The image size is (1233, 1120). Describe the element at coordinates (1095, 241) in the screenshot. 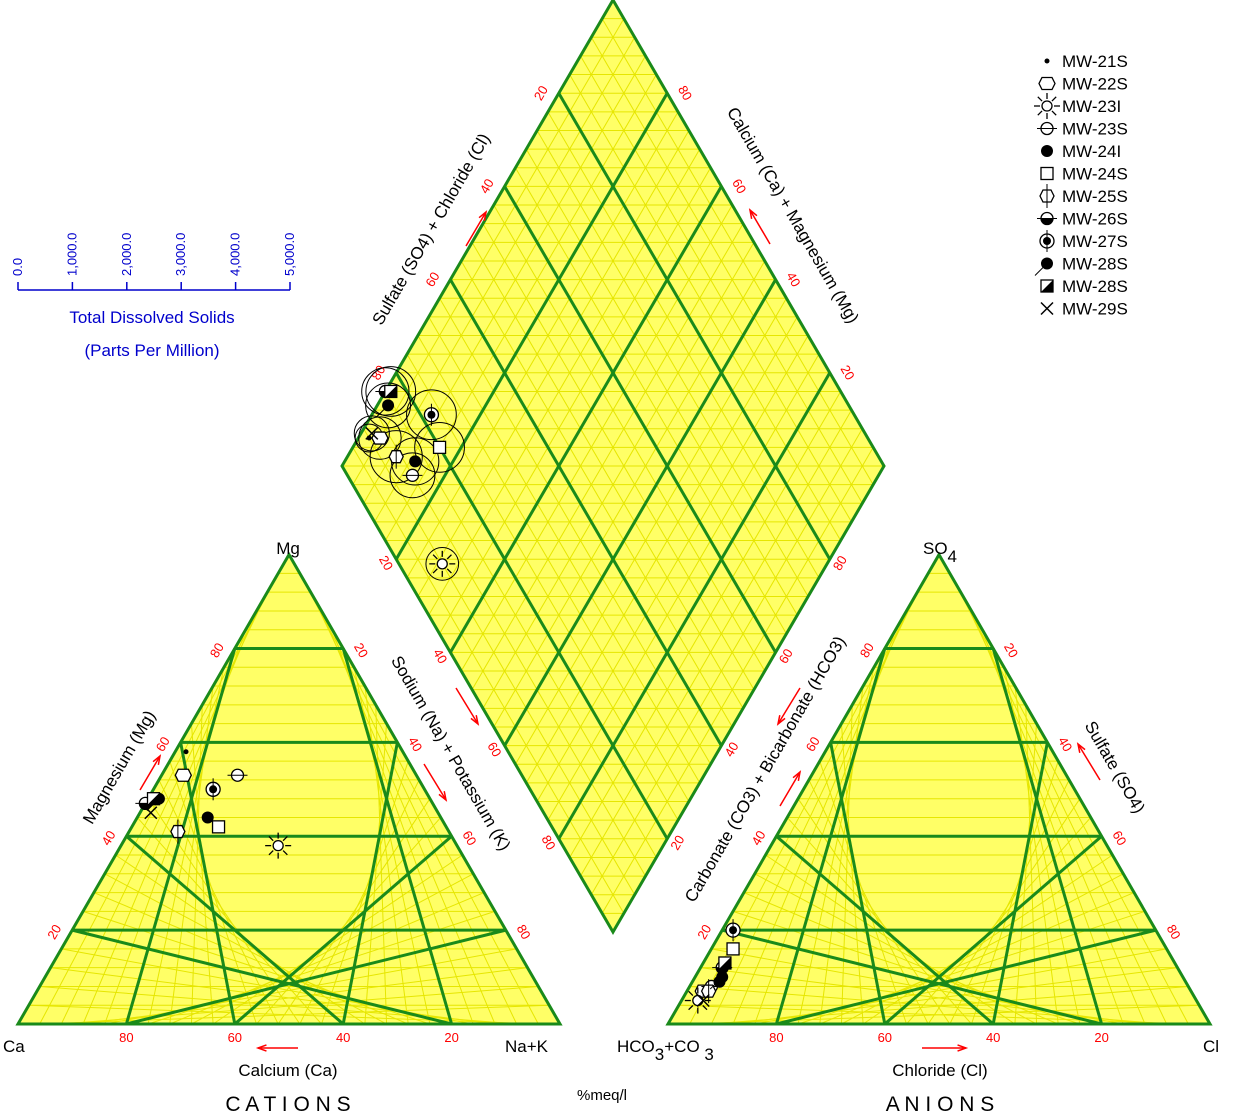

I see `legend-label: MW-27S` at that location.